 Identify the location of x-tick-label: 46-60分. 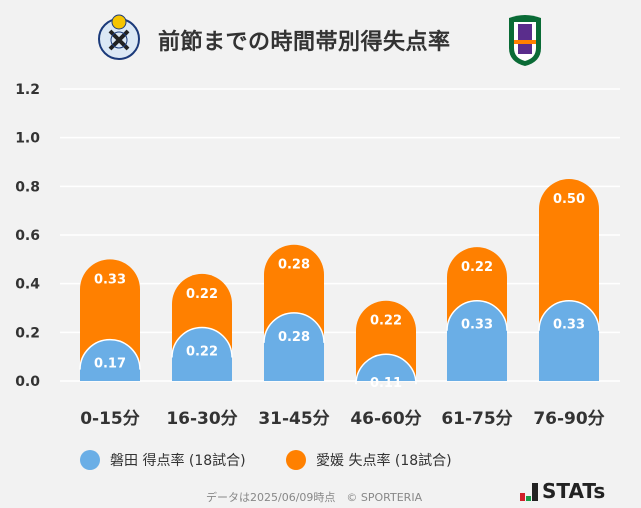
(385, 419).